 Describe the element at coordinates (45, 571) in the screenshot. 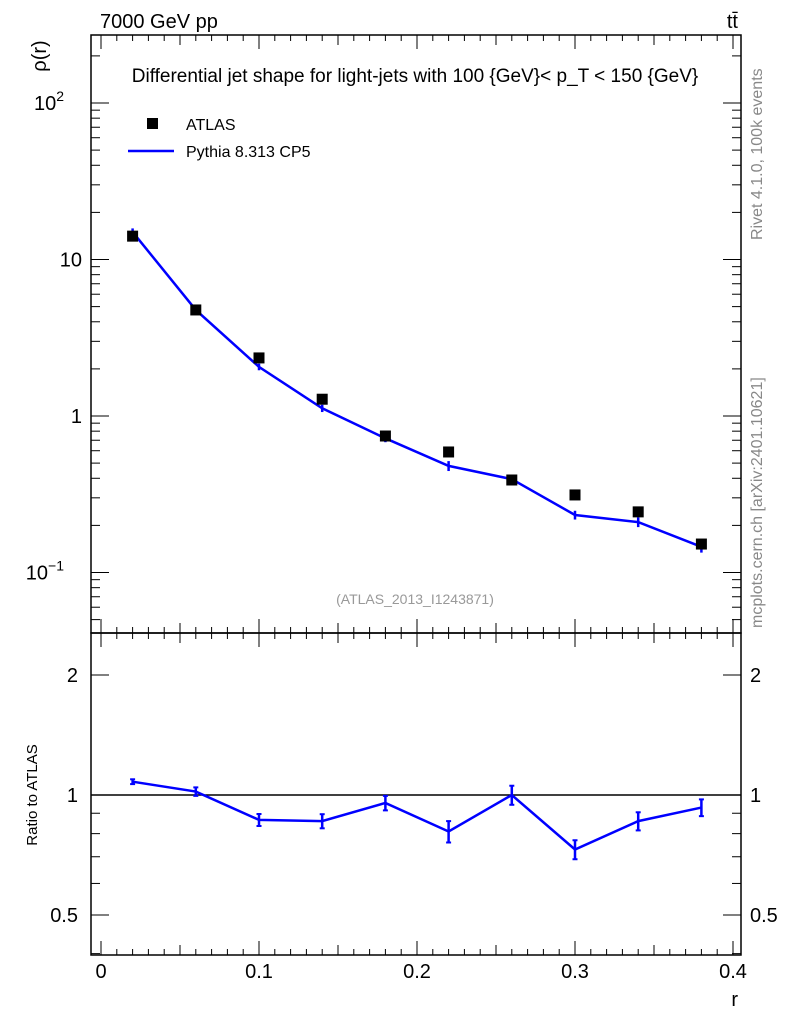

I see `y-tick-label: 10⁻¹` at that location.